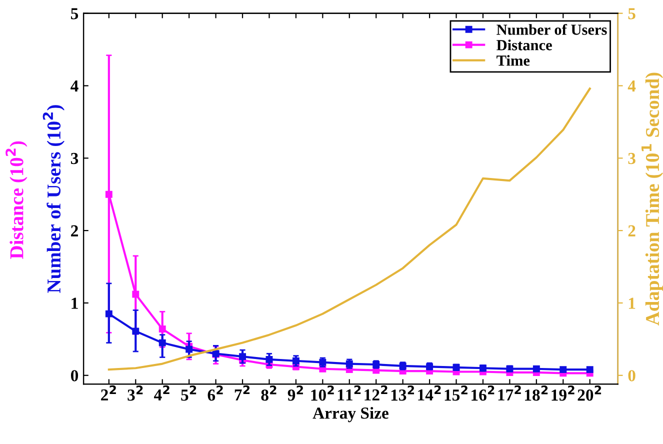 The image size is (663, 444). I want to click on legend-label: Number of Users, so click(551, 29).